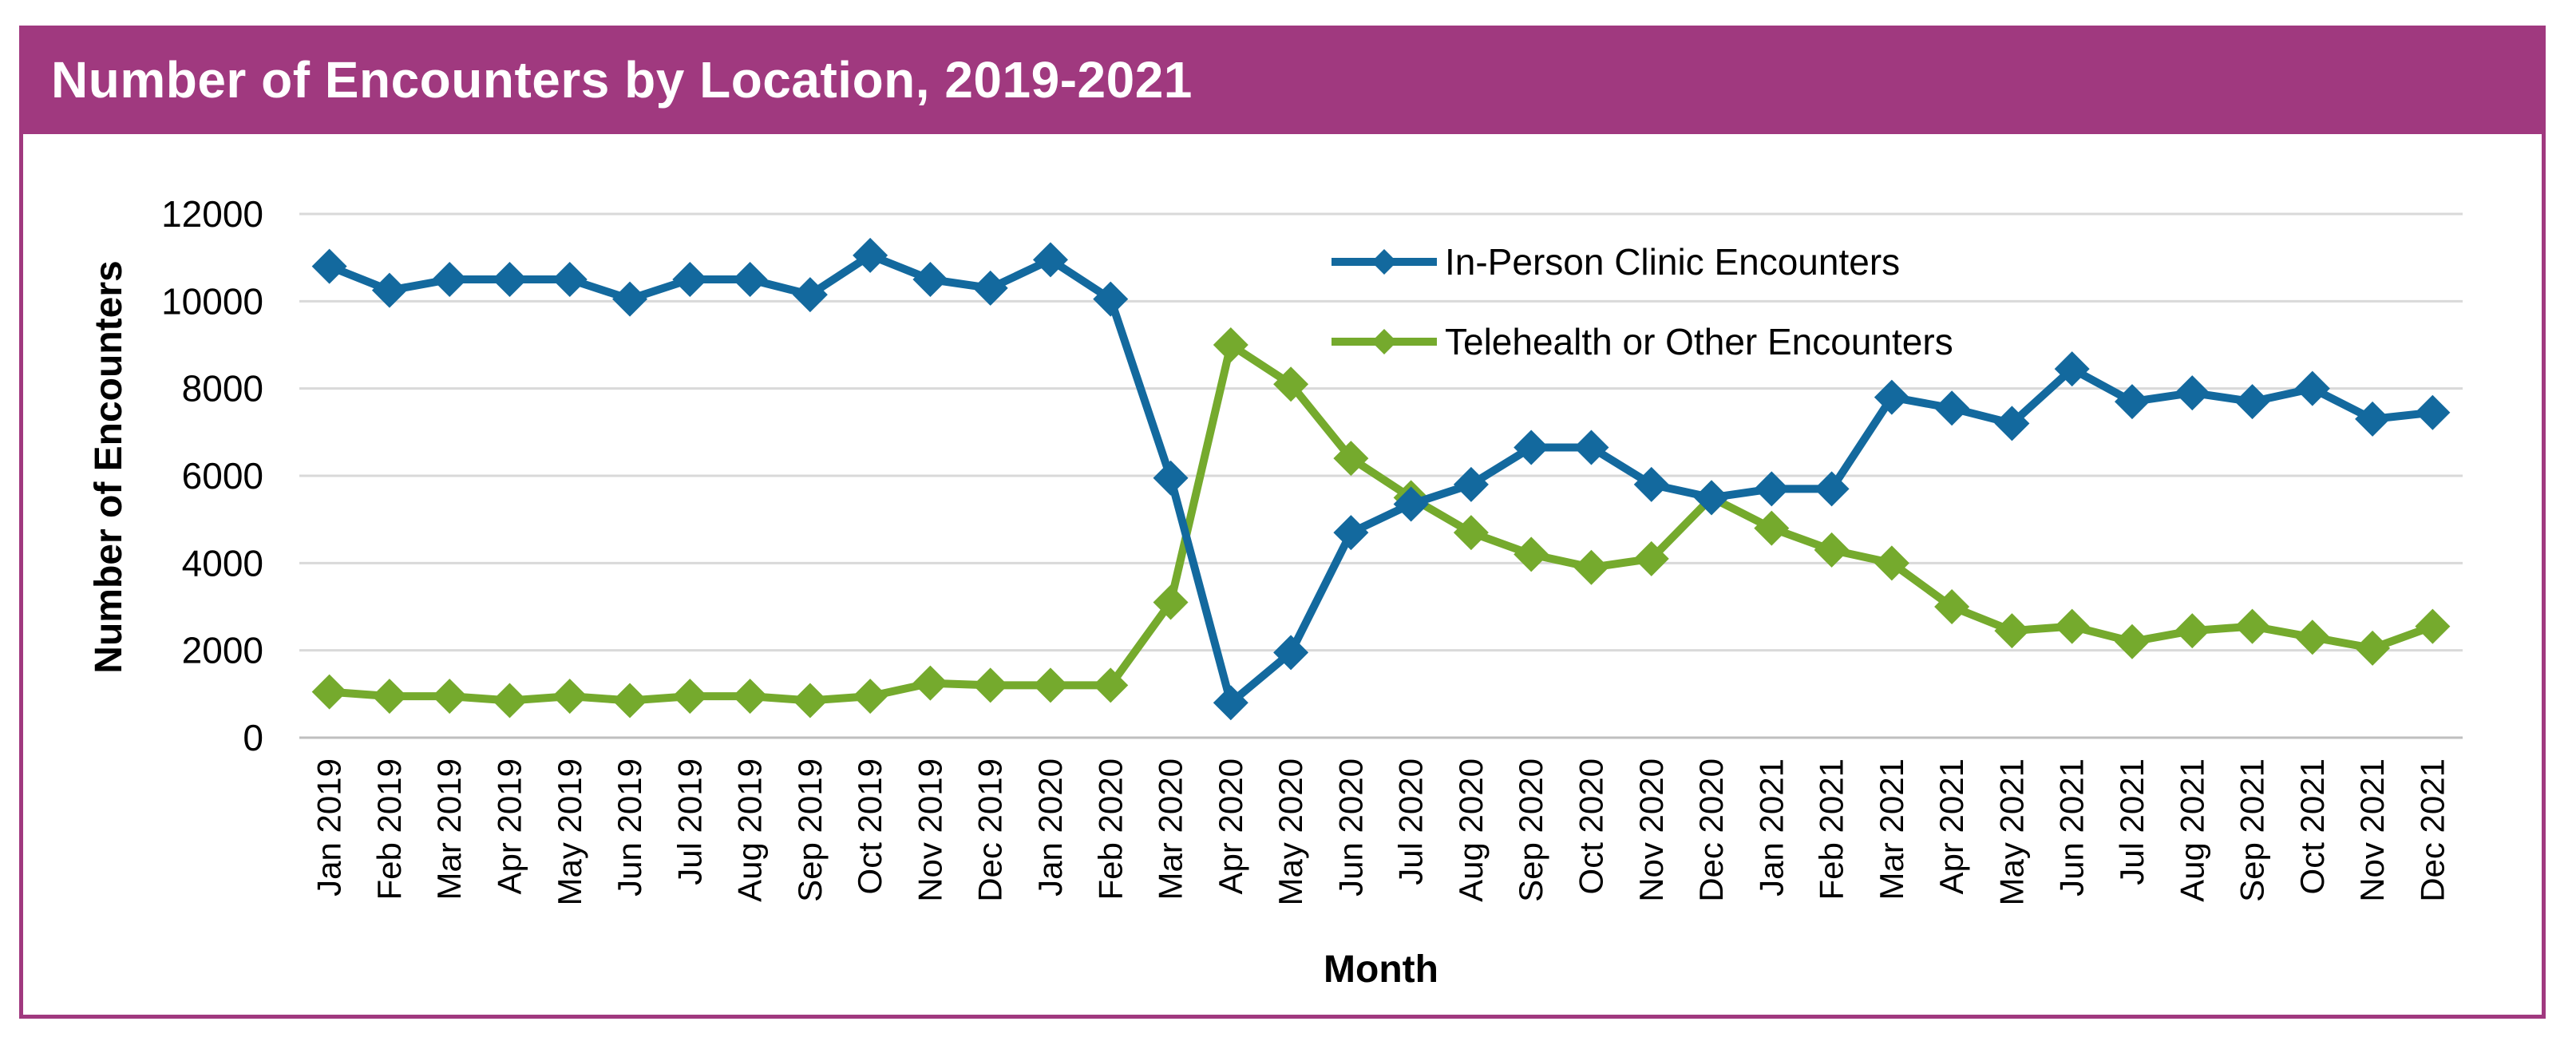 The height and width of the screenshot is (1049, 2576). I want to click on x-tick-label: Nov 2019, so click(929, 830).